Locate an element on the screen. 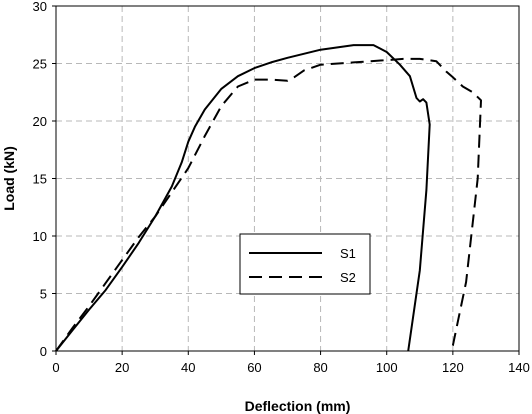 The image size is (532, 414). y-tick-label: 5 is located at coordinates (43, 294).